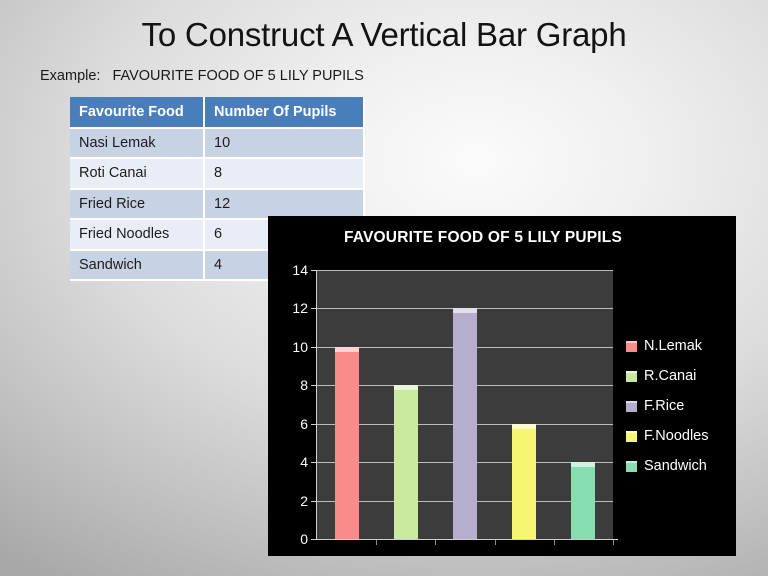 Image resolution: width=768 pixels, height=576 pixels. I want to click on example-text: FAVOURITE FOOD OF 5 LILY PUPILS, so click(238, 76).